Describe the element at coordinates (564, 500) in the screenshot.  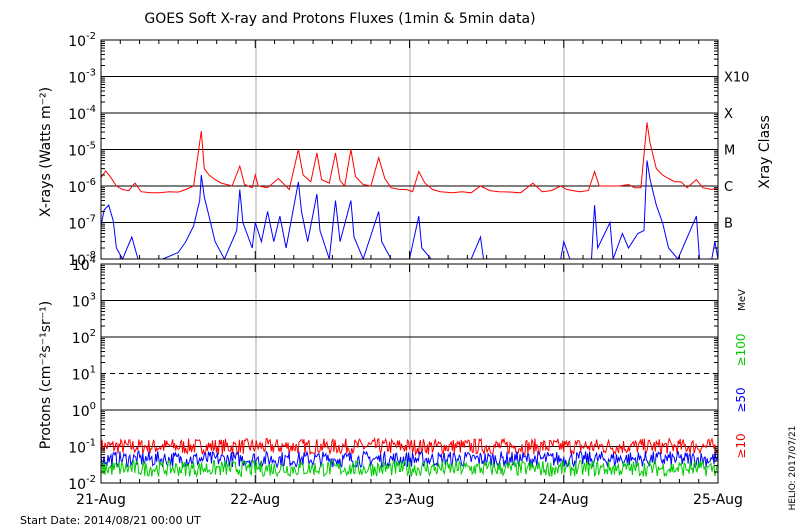
I see `x-tick-label: 24-Aug` at that location.